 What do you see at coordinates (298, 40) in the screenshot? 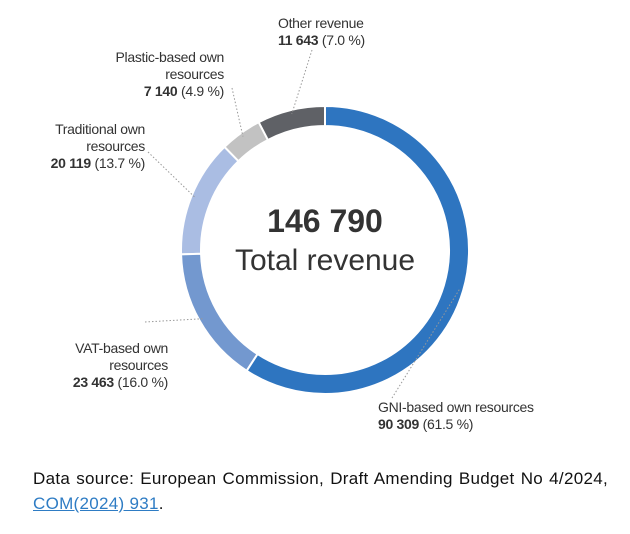
I see `value-label: 11 643` at bounding box center [298, 40].